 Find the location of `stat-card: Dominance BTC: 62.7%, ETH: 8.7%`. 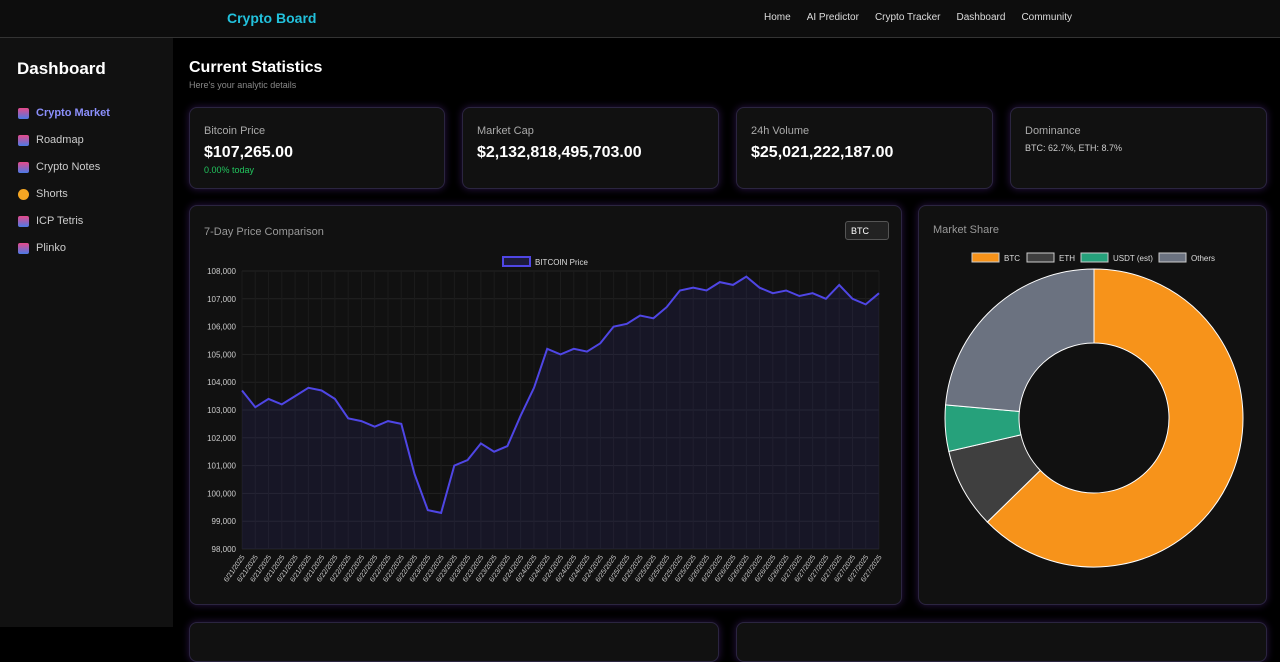

stat-card: Dominance BTC: 62.7%, ETH: 8.7% is located at coordinates (1138, 148).